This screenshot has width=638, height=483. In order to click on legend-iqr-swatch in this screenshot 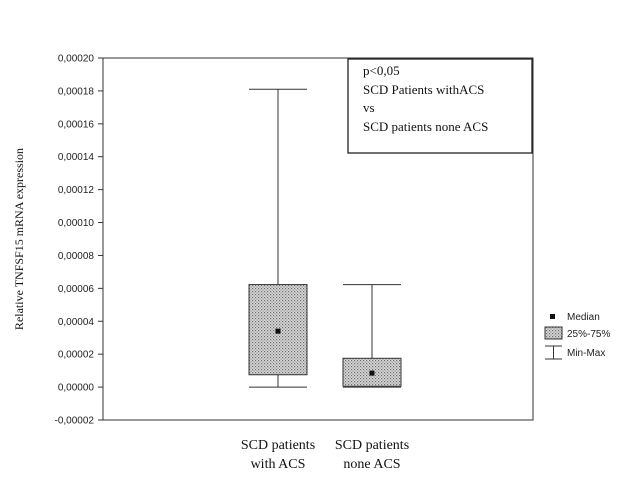, I will do `click(553, 333)`.